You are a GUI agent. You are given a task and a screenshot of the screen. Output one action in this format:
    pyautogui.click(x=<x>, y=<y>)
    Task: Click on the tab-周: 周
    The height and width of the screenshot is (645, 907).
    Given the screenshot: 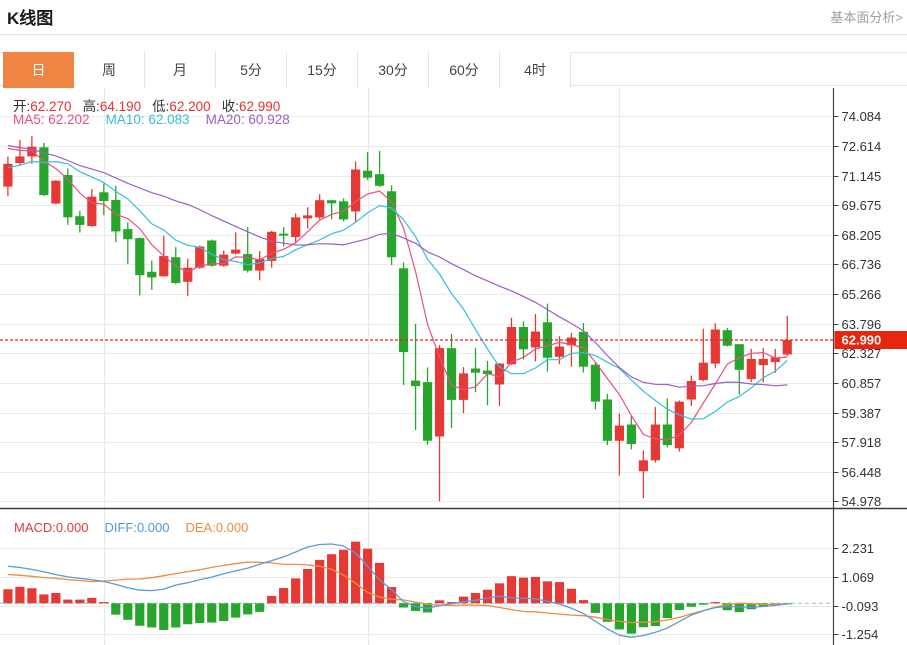 What is the action you would take?
    pyautogui.click(x=109, y=70)
    